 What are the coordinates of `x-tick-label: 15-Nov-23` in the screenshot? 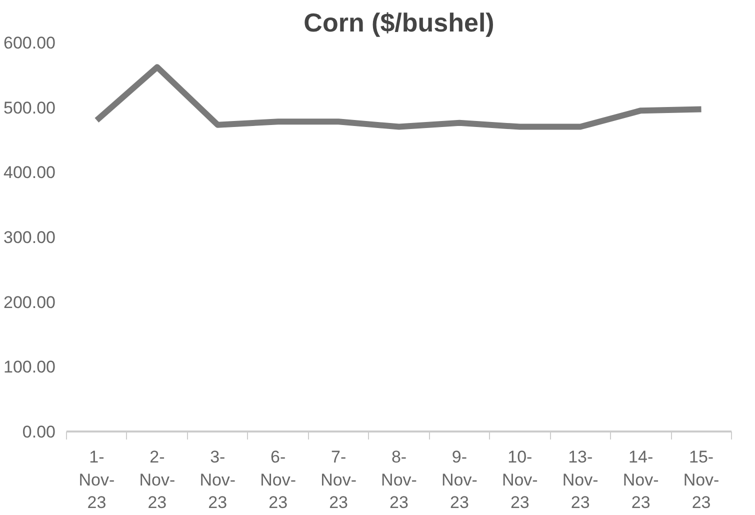 It's located at (701, 480).